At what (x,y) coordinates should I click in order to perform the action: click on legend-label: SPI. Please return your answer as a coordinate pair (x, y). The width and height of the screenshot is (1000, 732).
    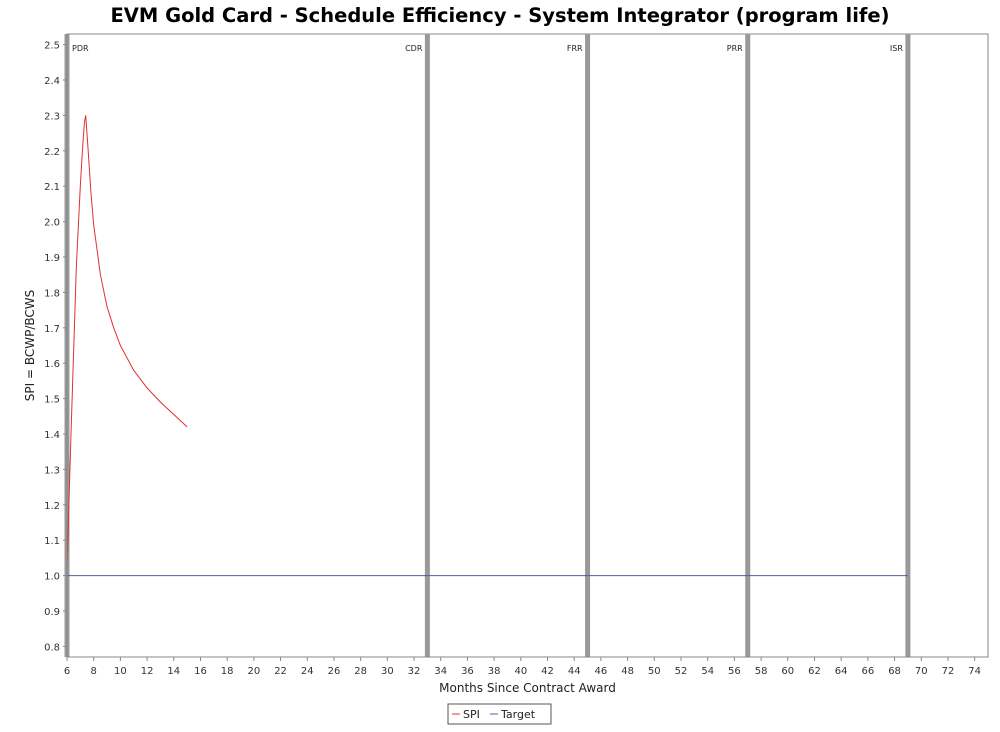
    Looking at the image, I should click on (471, 714).